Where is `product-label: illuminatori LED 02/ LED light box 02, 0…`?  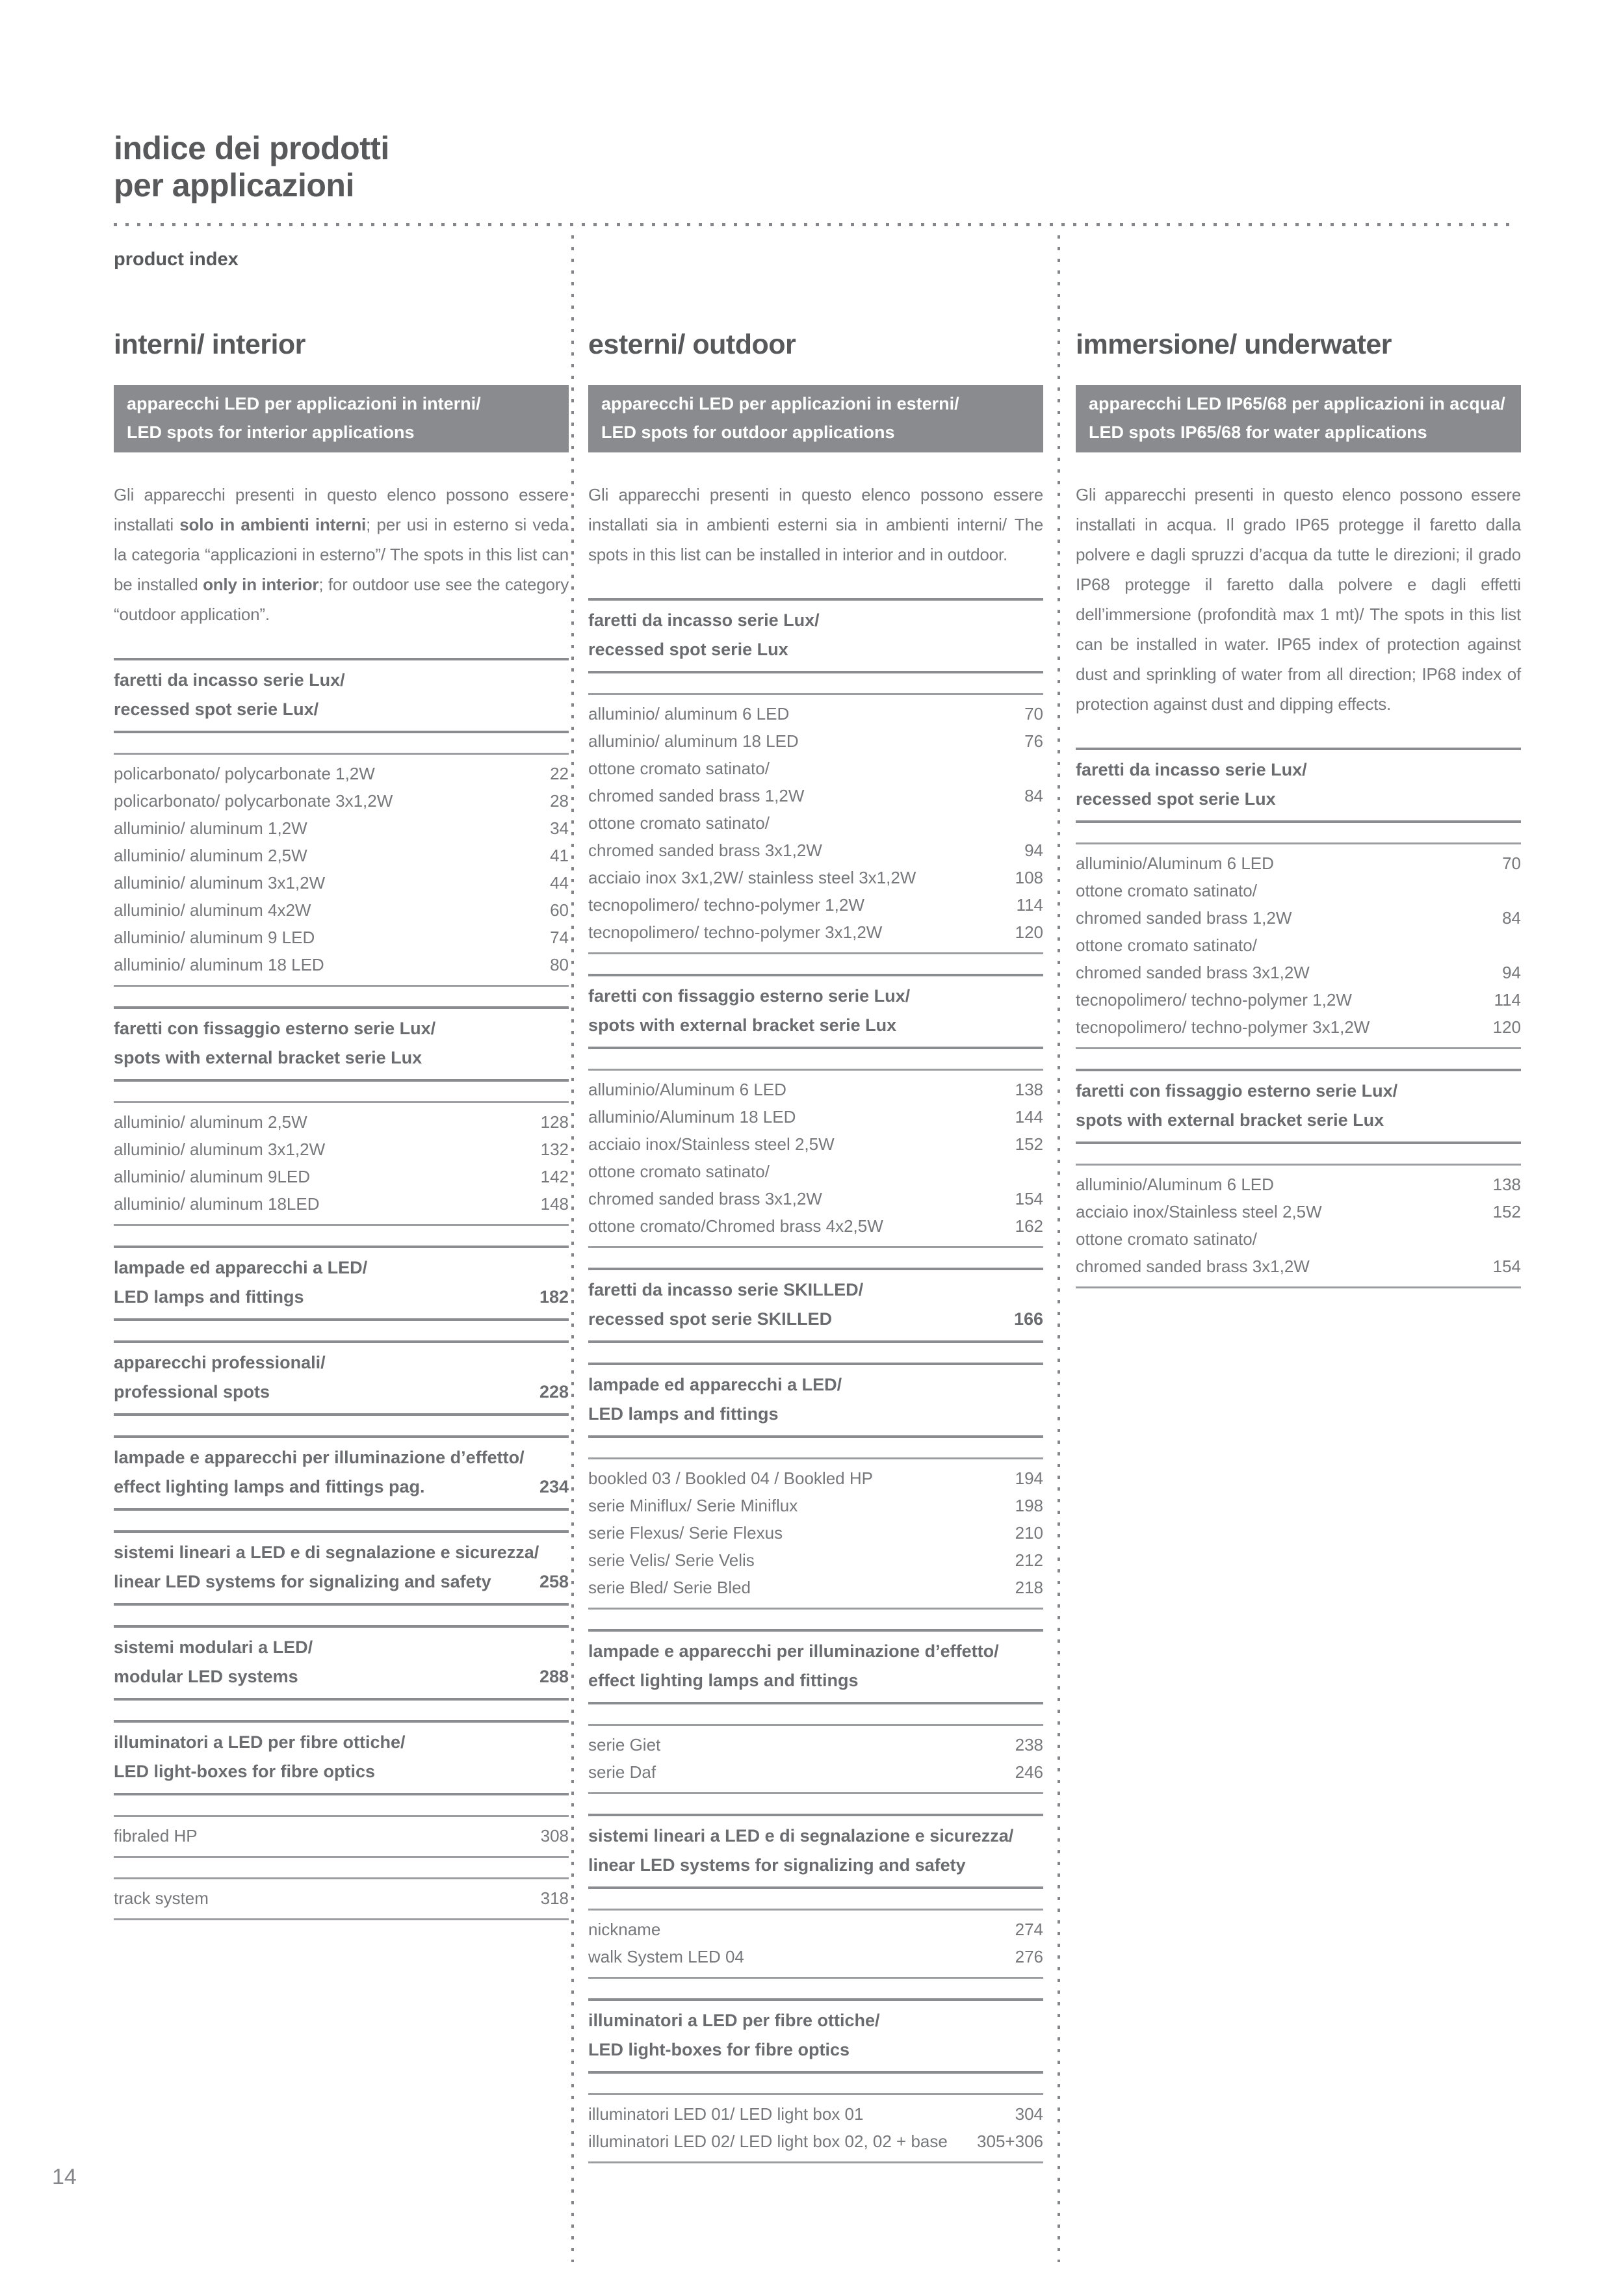
product-label: illuminatori LED 02/ LED light box 02, 0… is located at coordinates (768, 2141).